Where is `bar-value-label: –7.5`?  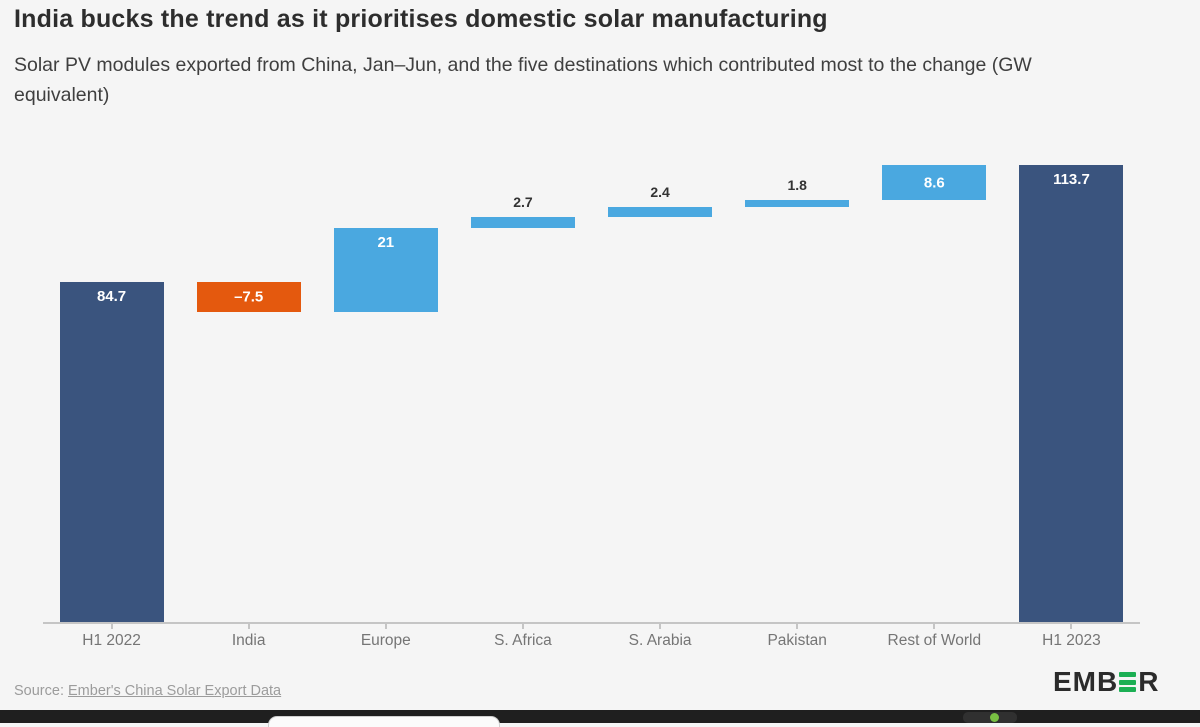 bar-value-label: –7.5 is located at coordinates (249, 297).